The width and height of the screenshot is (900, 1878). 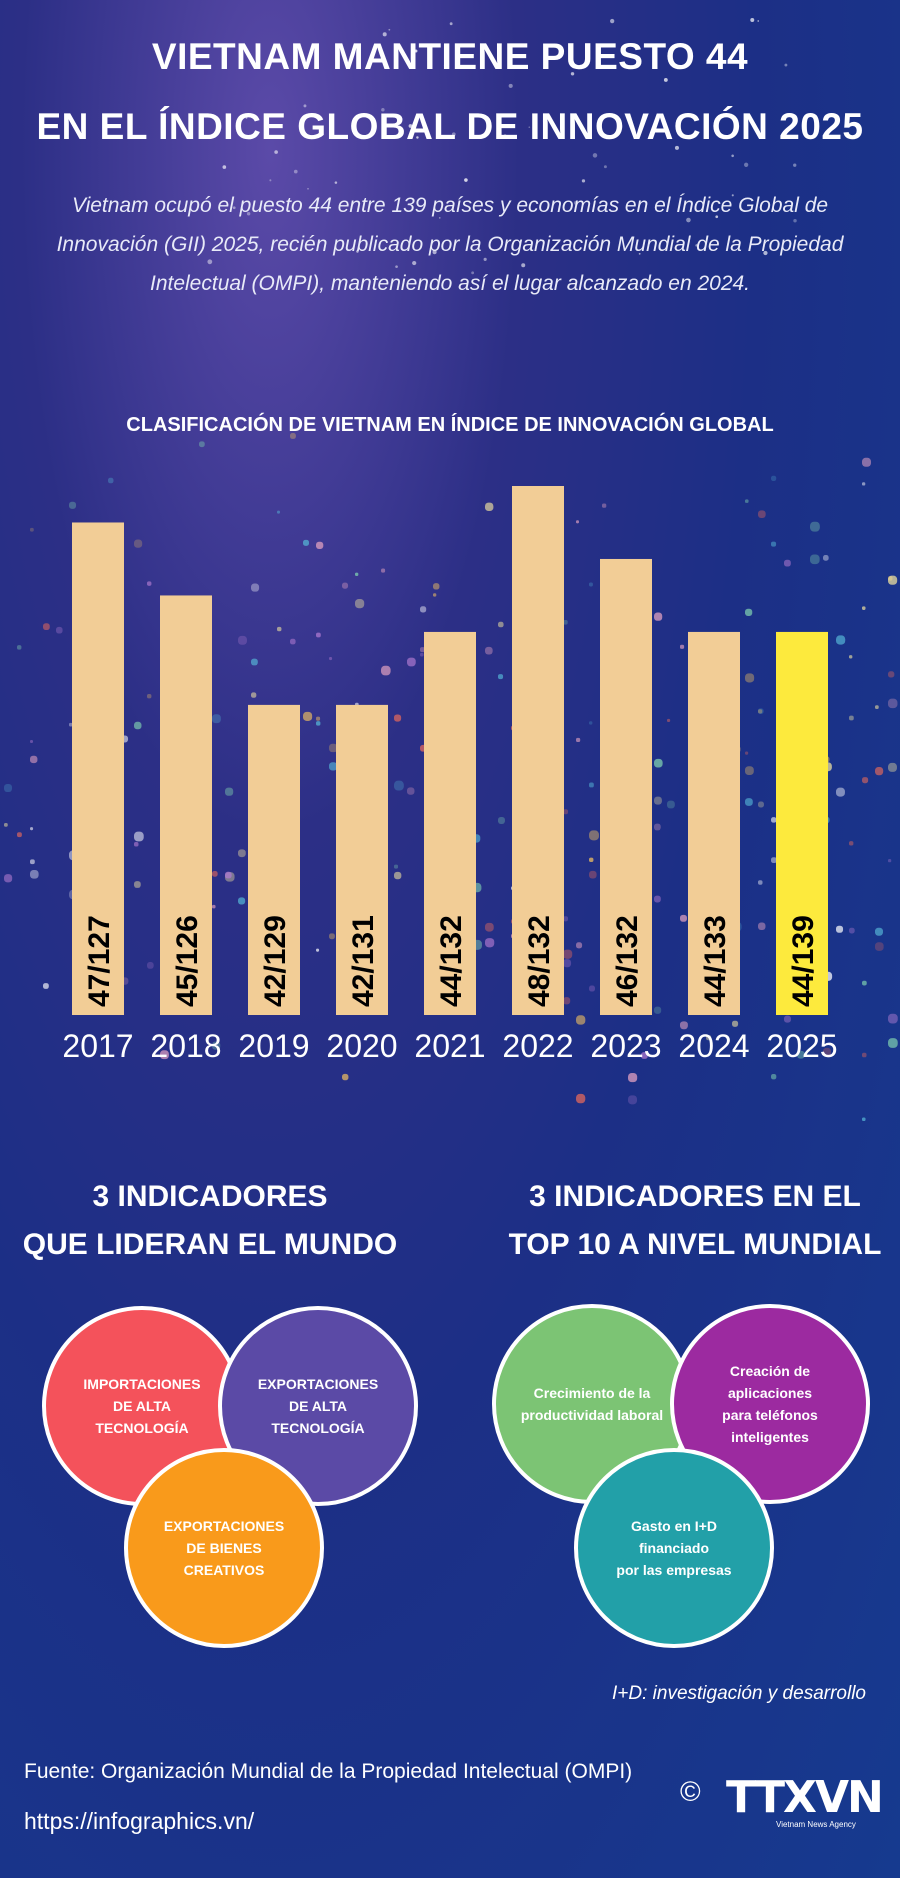 What do you see at coordinates (539, 961) in the screenshot?
I see `bar-value-label: 48/132` at bounding box center [539, 961].